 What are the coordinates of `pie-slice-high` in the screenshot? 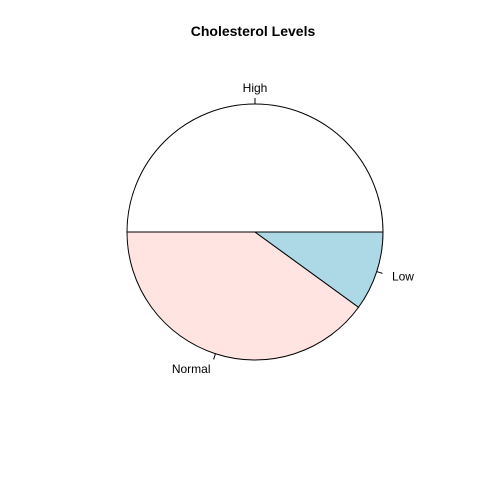 It's located at (255, 168).